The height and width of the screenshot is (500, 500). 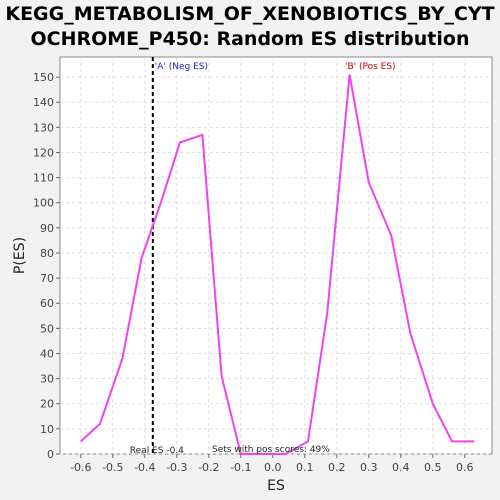 What do you see at coordinates (47, 253) in the screenshot?
I see `y-tick-label: 80` at bounding box center [47, 253].